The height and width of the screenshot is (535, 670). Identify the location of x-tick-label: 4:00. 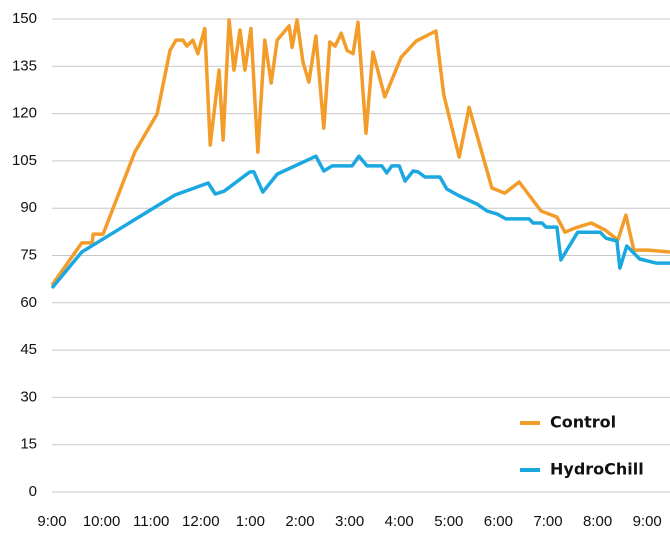
(399, 521).